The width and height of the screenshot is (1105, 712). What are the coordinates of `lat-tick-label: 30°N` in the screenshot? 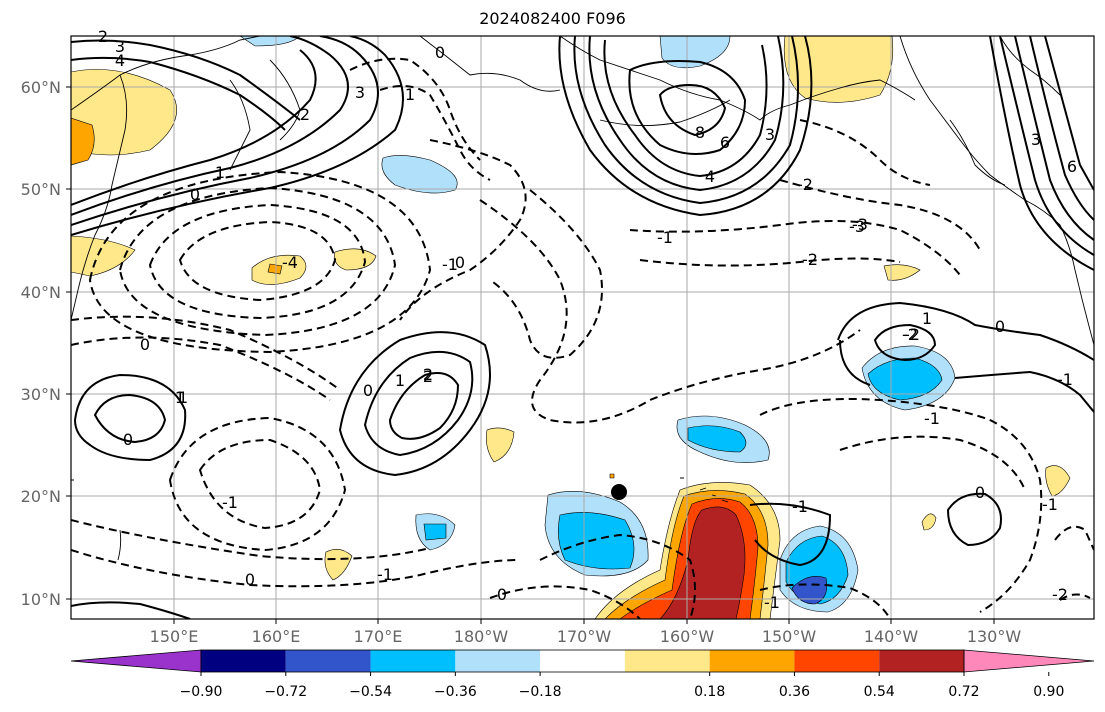 It's located at (41, 394).